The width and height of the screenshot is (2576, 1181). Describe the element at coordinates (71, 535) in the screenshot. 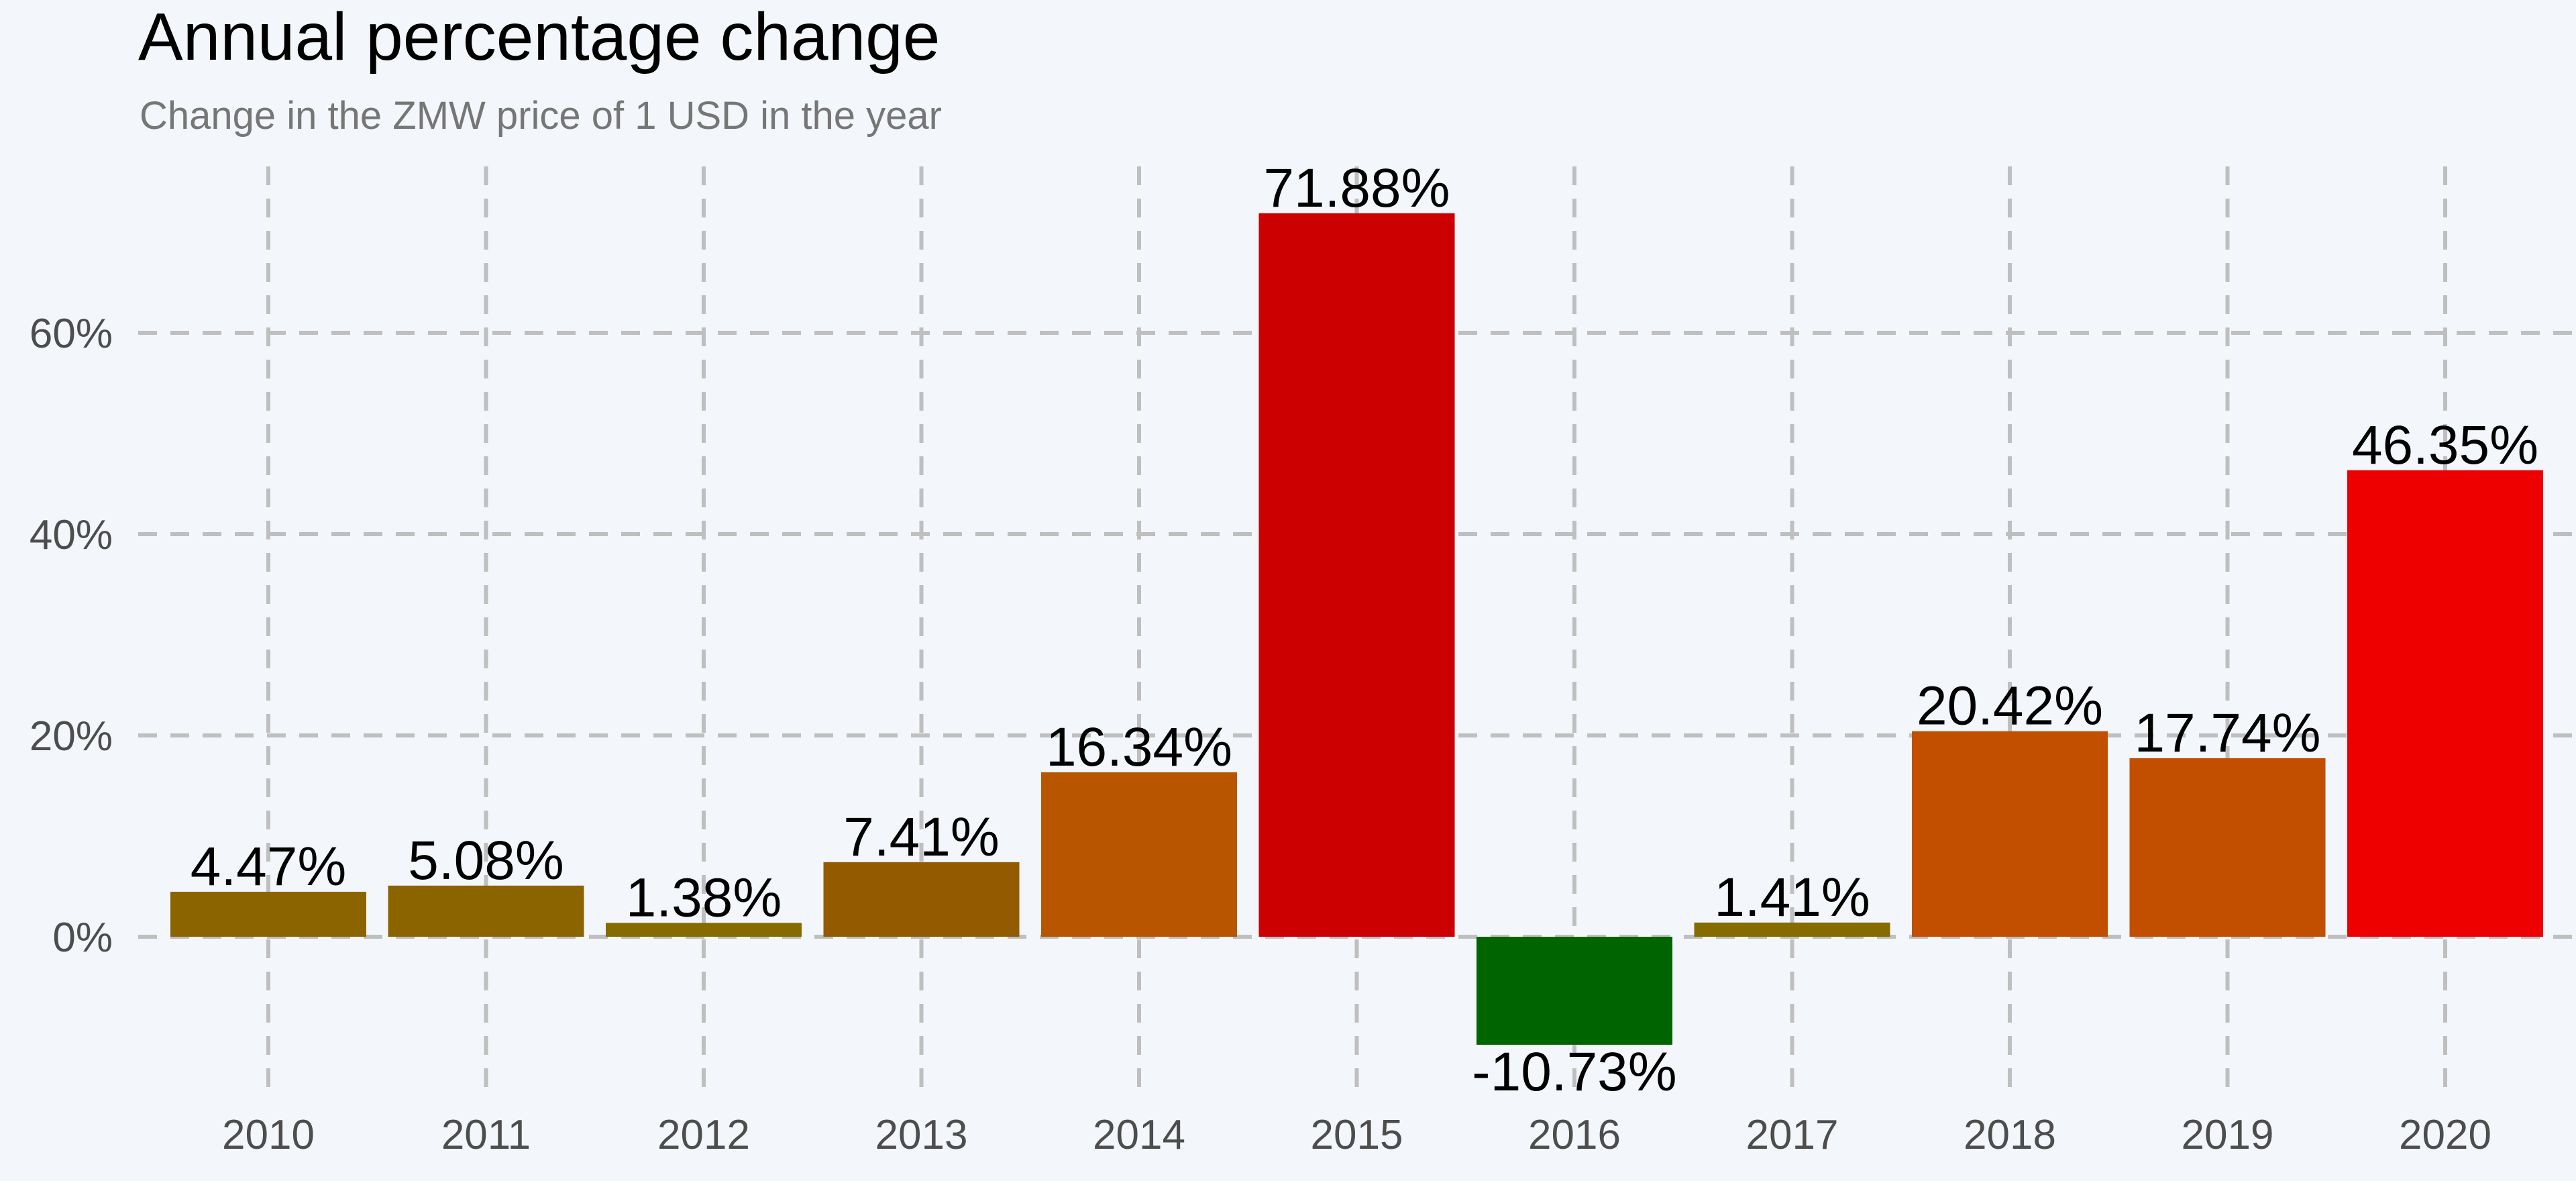

I see `y-tick-label: 40%` at that location.